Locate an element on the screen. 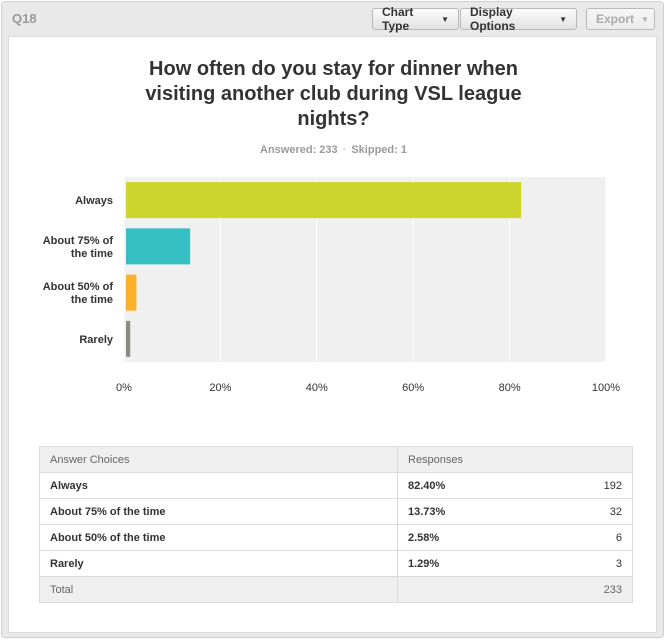 This screenshot has width=667, height=641. chart-type-label: Chart Type is located at coordinates (398, 19).